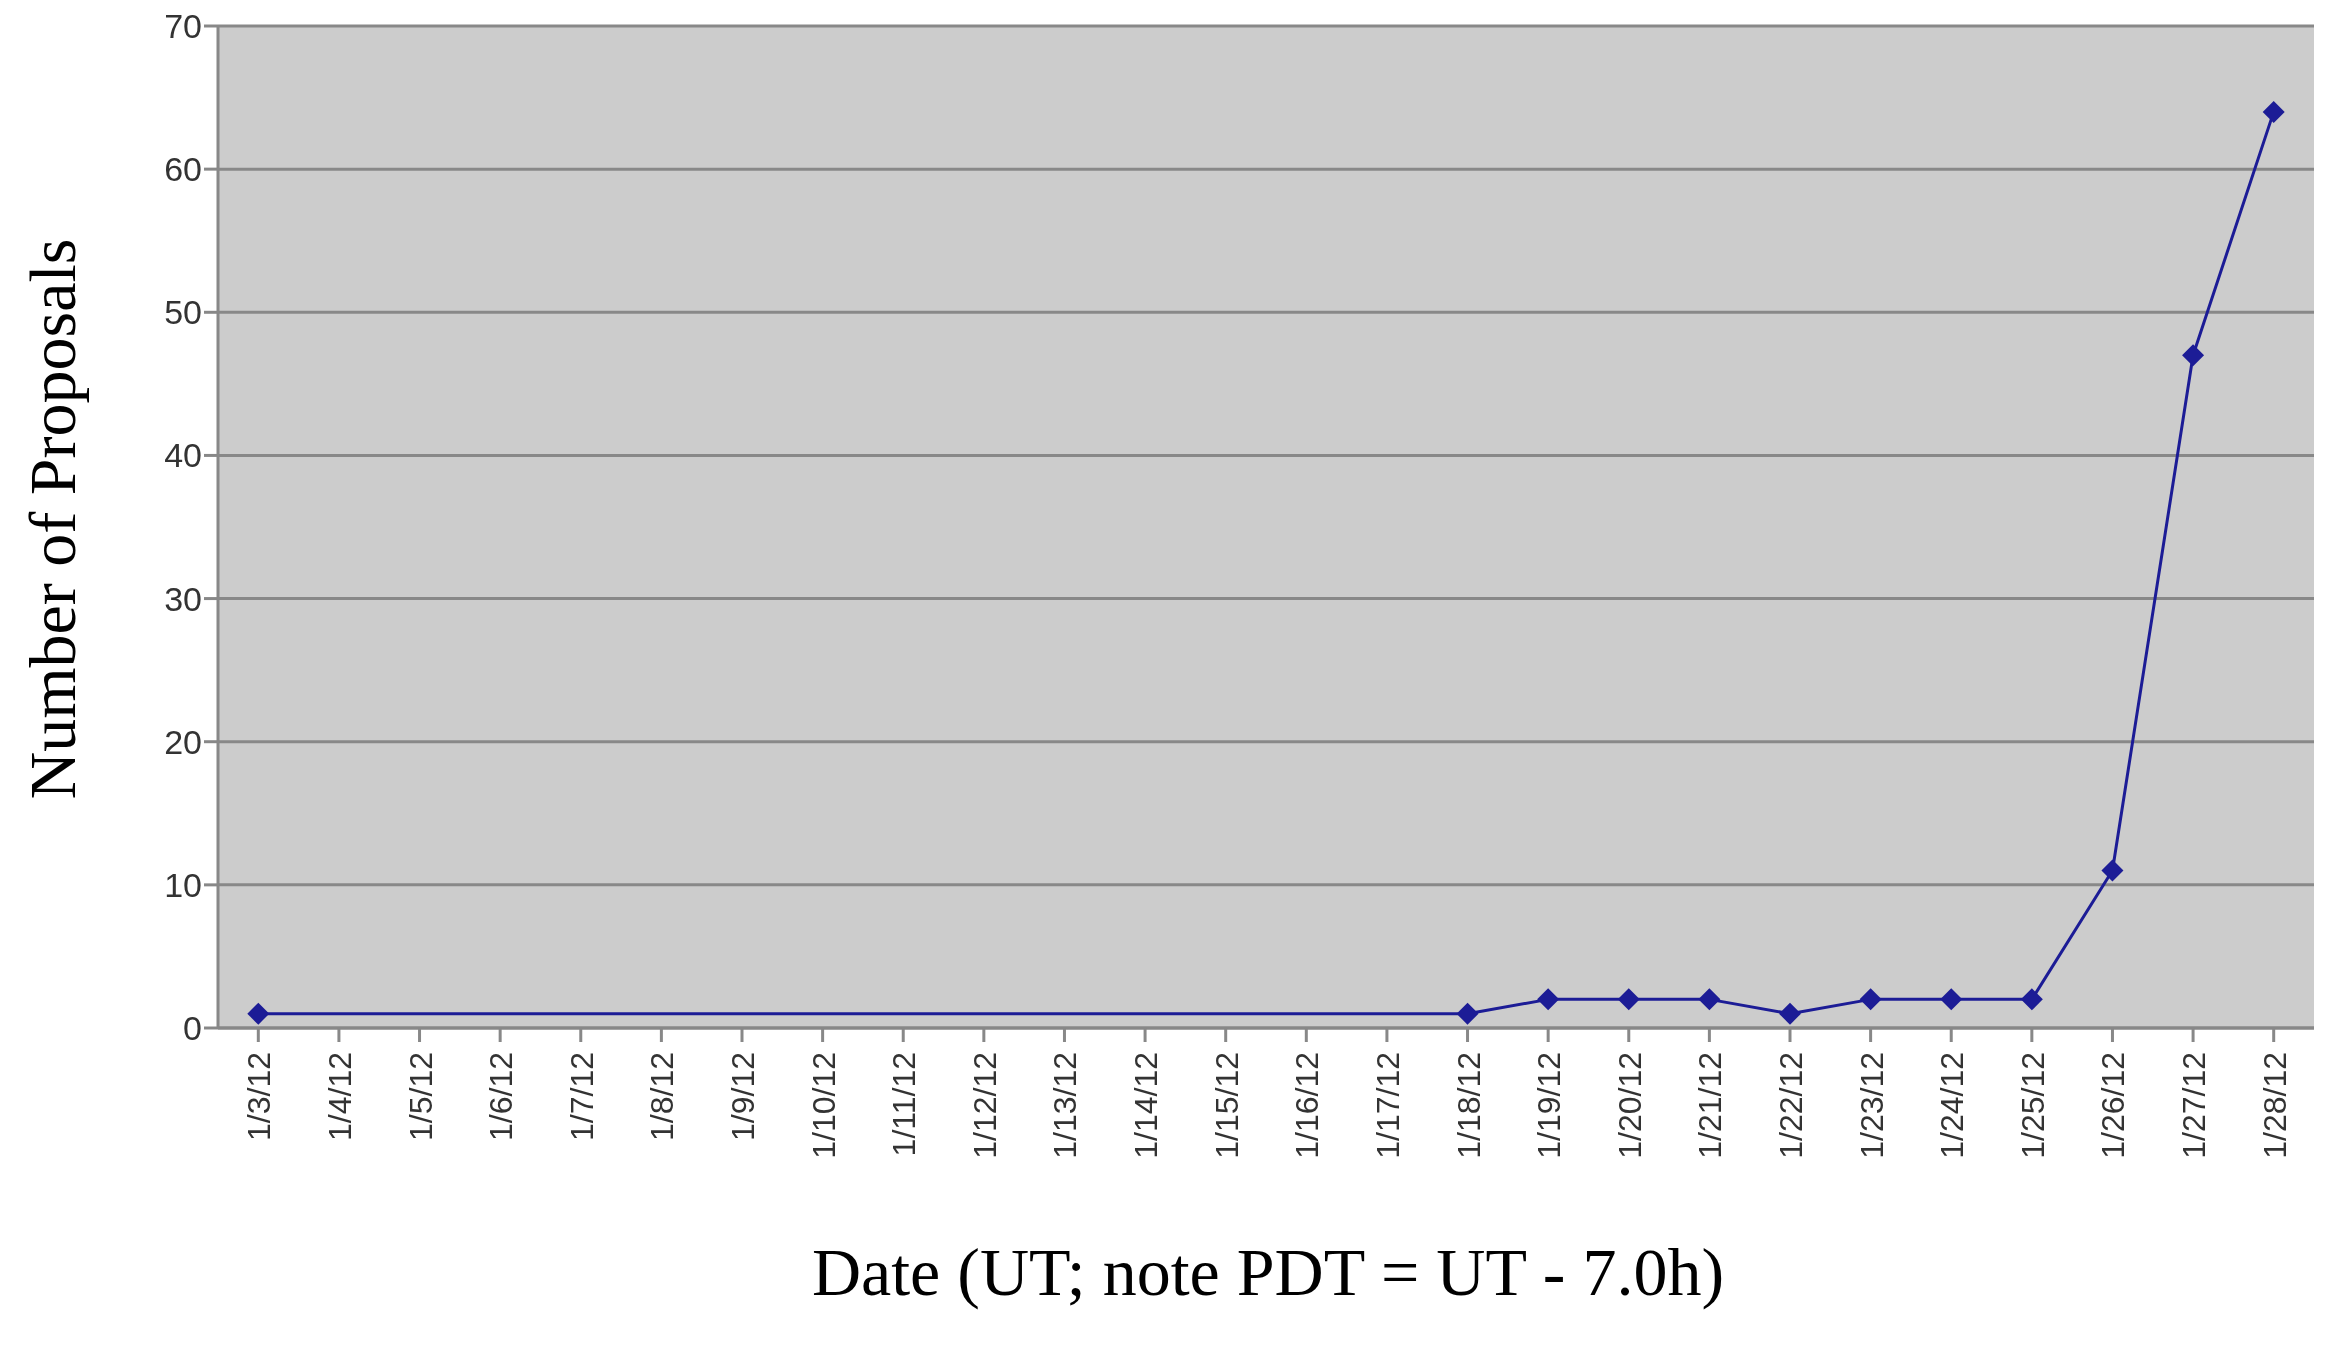 The image size is (2329, 1345). I want to click on x-tick-label: 1/19/12, so click(1549, 1105).